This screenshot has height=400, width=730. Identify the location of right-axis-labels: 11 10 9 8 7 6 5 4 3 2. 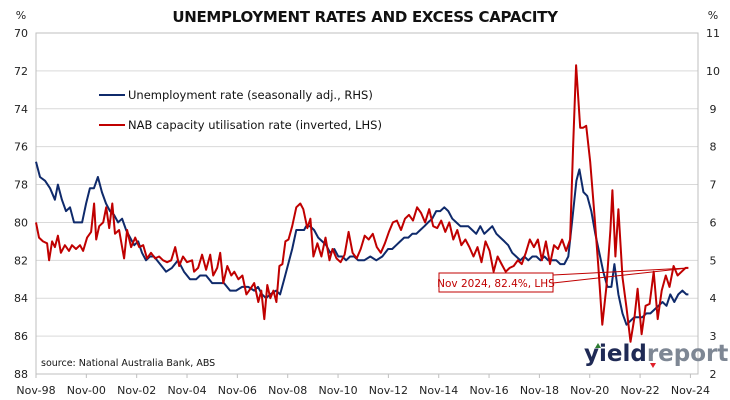
(713, 204).